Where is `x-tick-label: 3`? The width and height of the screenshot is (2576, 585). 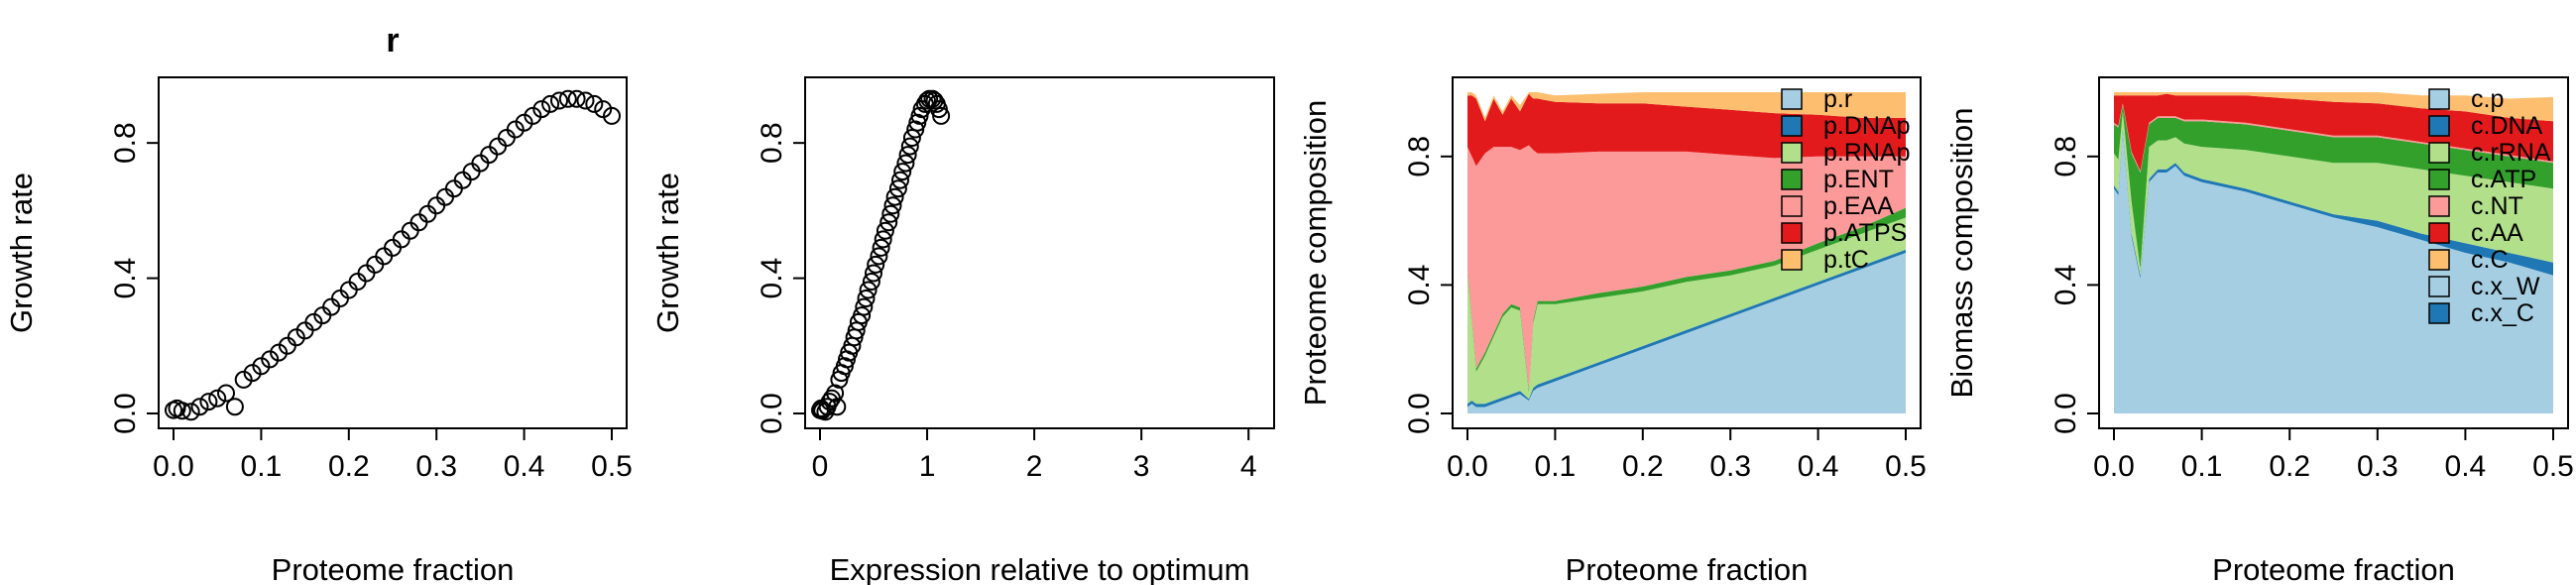
x-tick-label: 3 is located at coordinates (1141, 466).